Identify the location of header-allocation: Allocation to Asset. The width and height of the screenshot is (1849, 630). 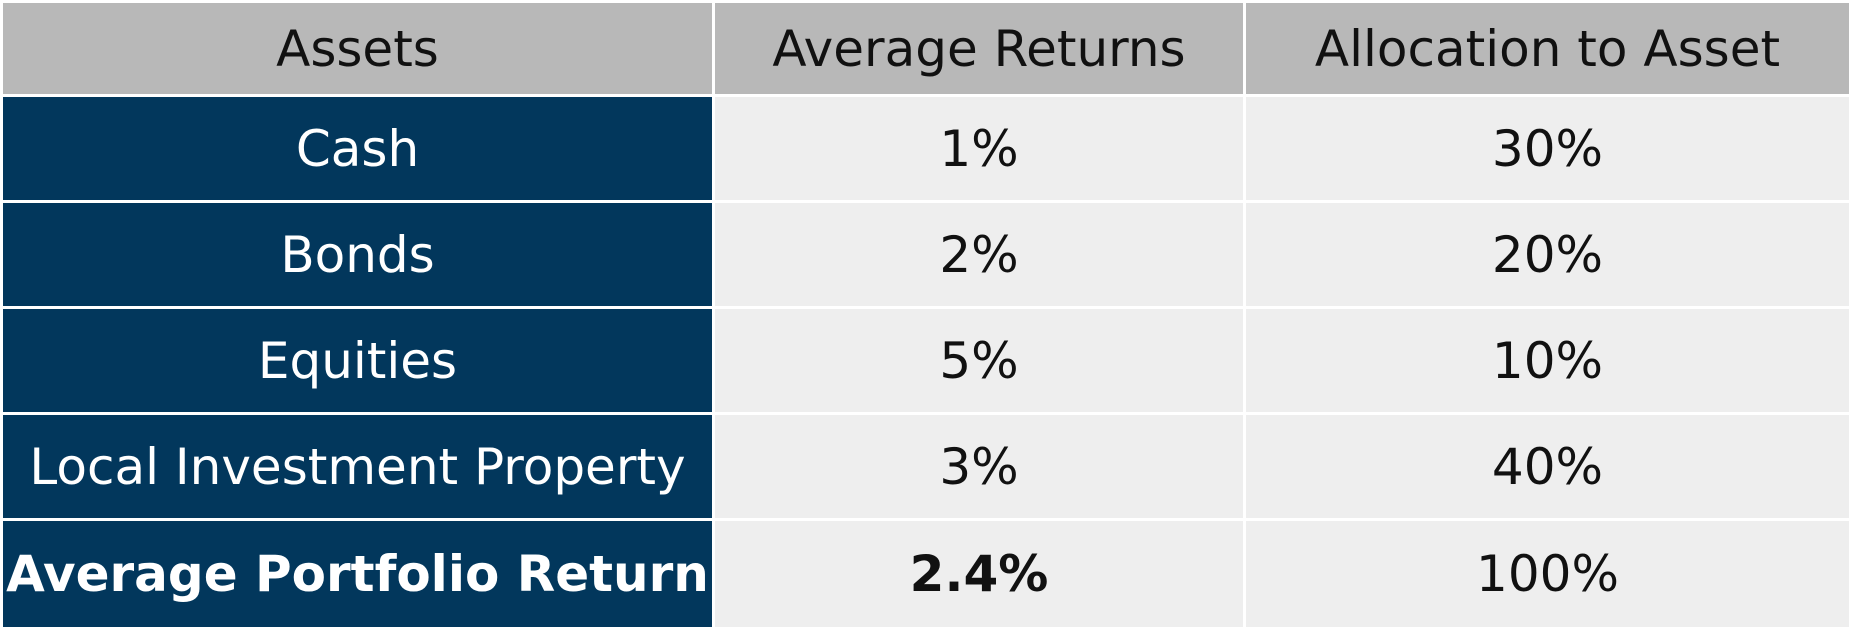
(1547, 49).